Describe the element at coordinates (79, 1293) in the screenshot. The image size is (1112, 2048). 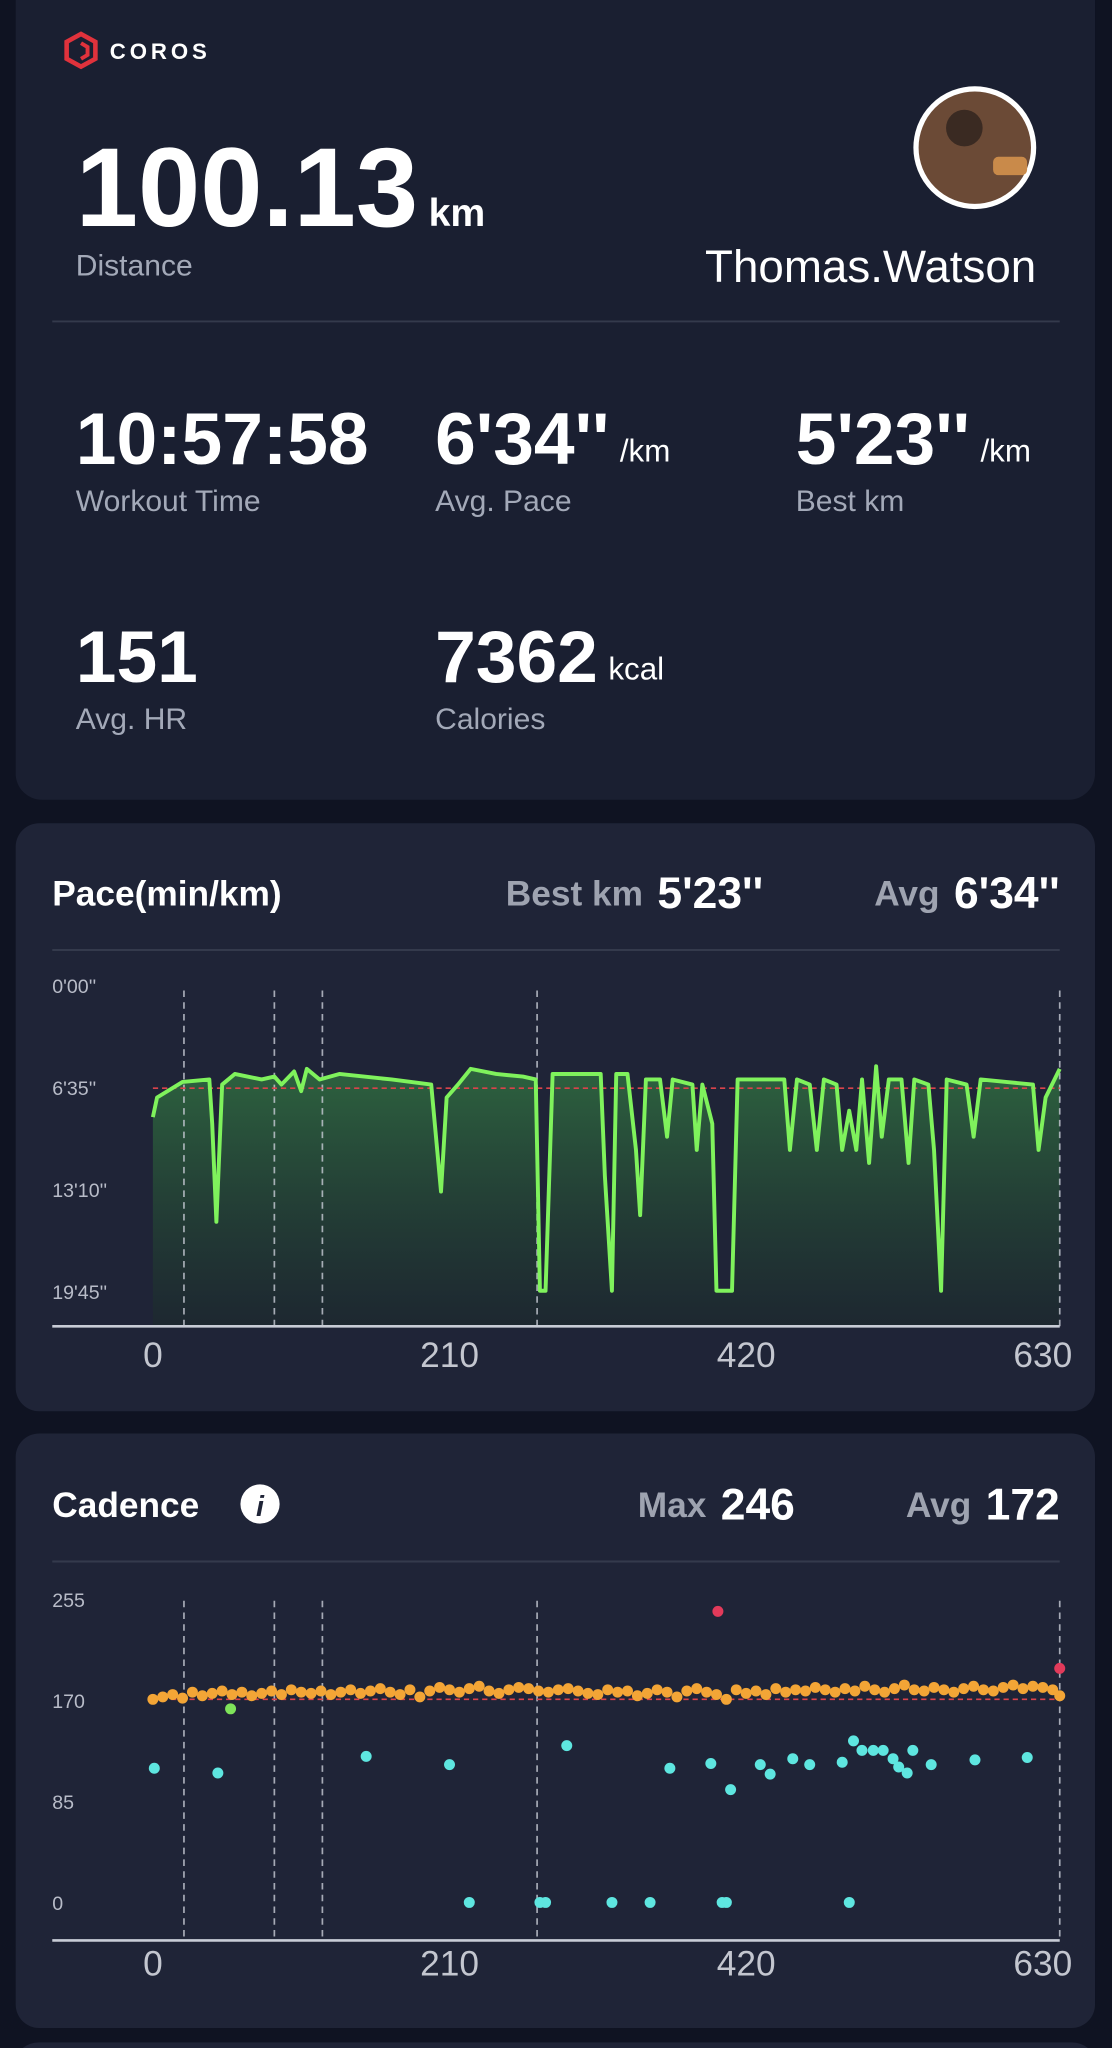
I see `y-tick-label: 19'45''` at that location.